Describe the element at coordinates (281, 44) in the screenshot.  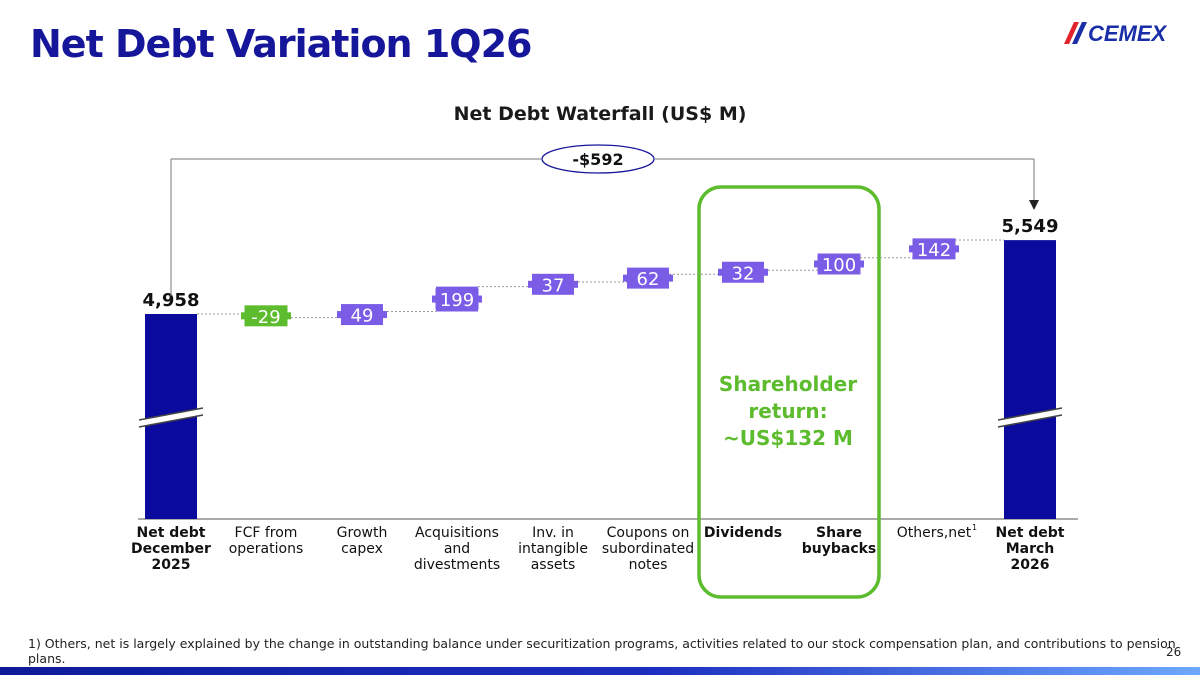
I see `page-title: Net Debt Variation 1Q26` at that location.